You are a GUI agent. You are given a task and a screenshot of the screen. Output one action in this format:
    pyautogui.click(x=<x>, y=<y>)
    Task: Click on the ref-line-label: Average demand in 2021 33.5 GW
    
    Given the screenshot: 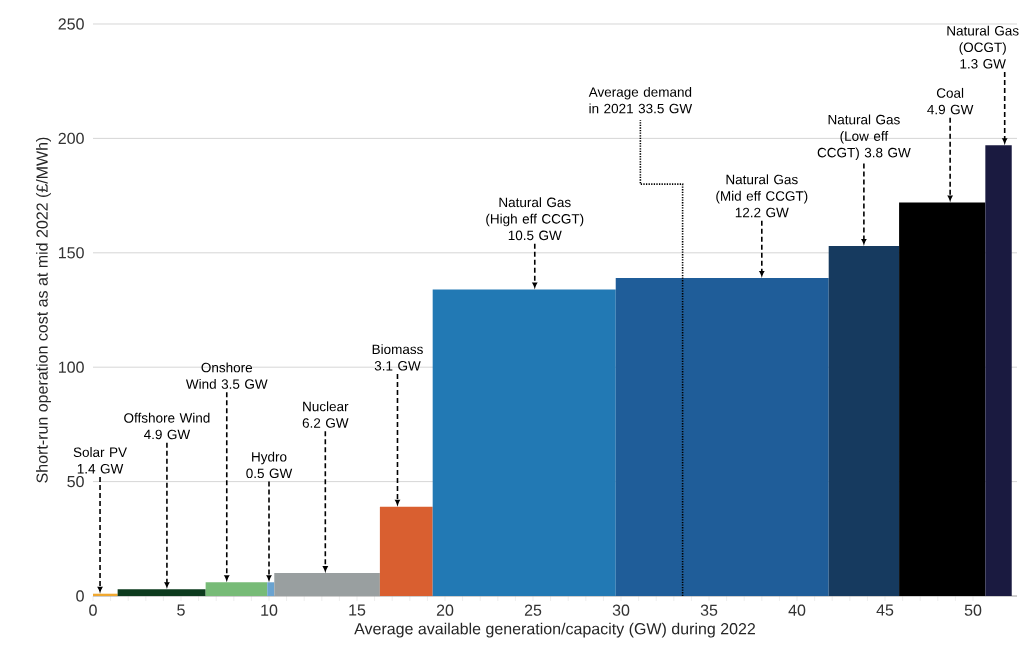 What is the action you would take?
    pyautogui.click(x=640, y=100)
    